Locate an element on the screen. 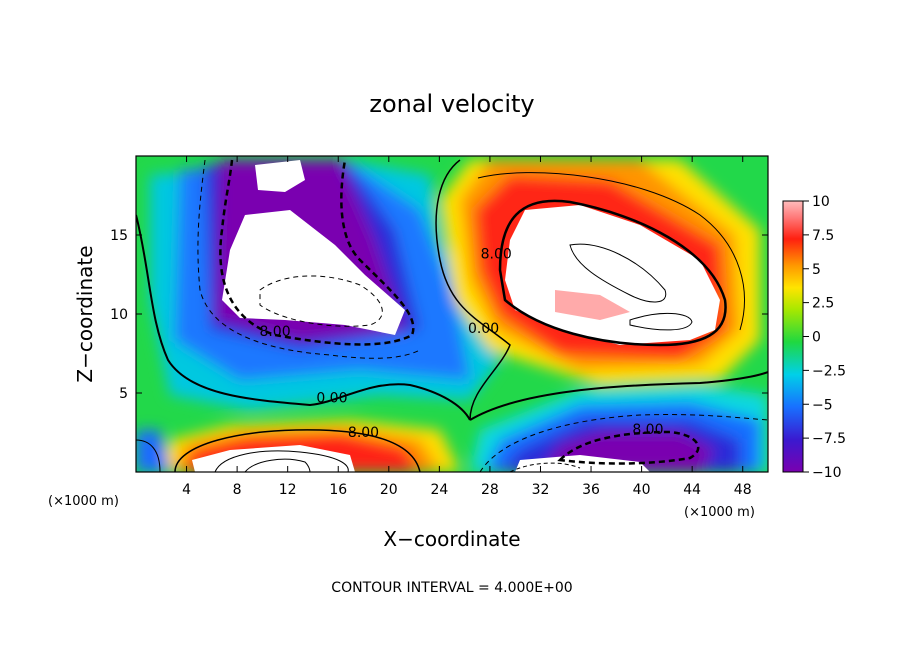 This screenshot has width=904, height=654. colorbar-tick-label: 2.5 is located at coordinates (823, 304).